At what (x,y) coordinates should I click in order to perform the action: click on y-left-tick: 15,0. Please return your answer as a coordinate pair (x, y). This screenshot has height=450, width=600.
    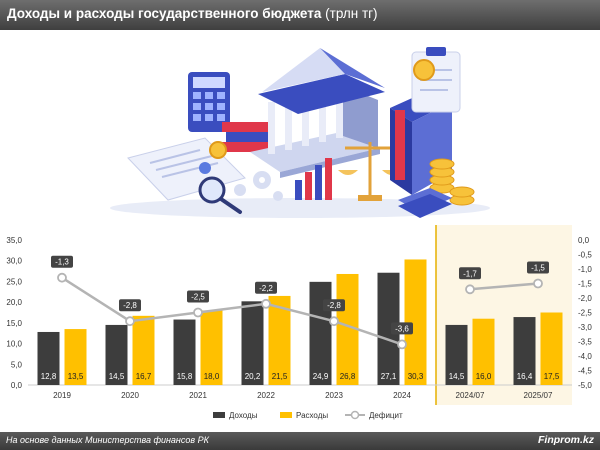
    Looking at the image, I should click on (14, 323).